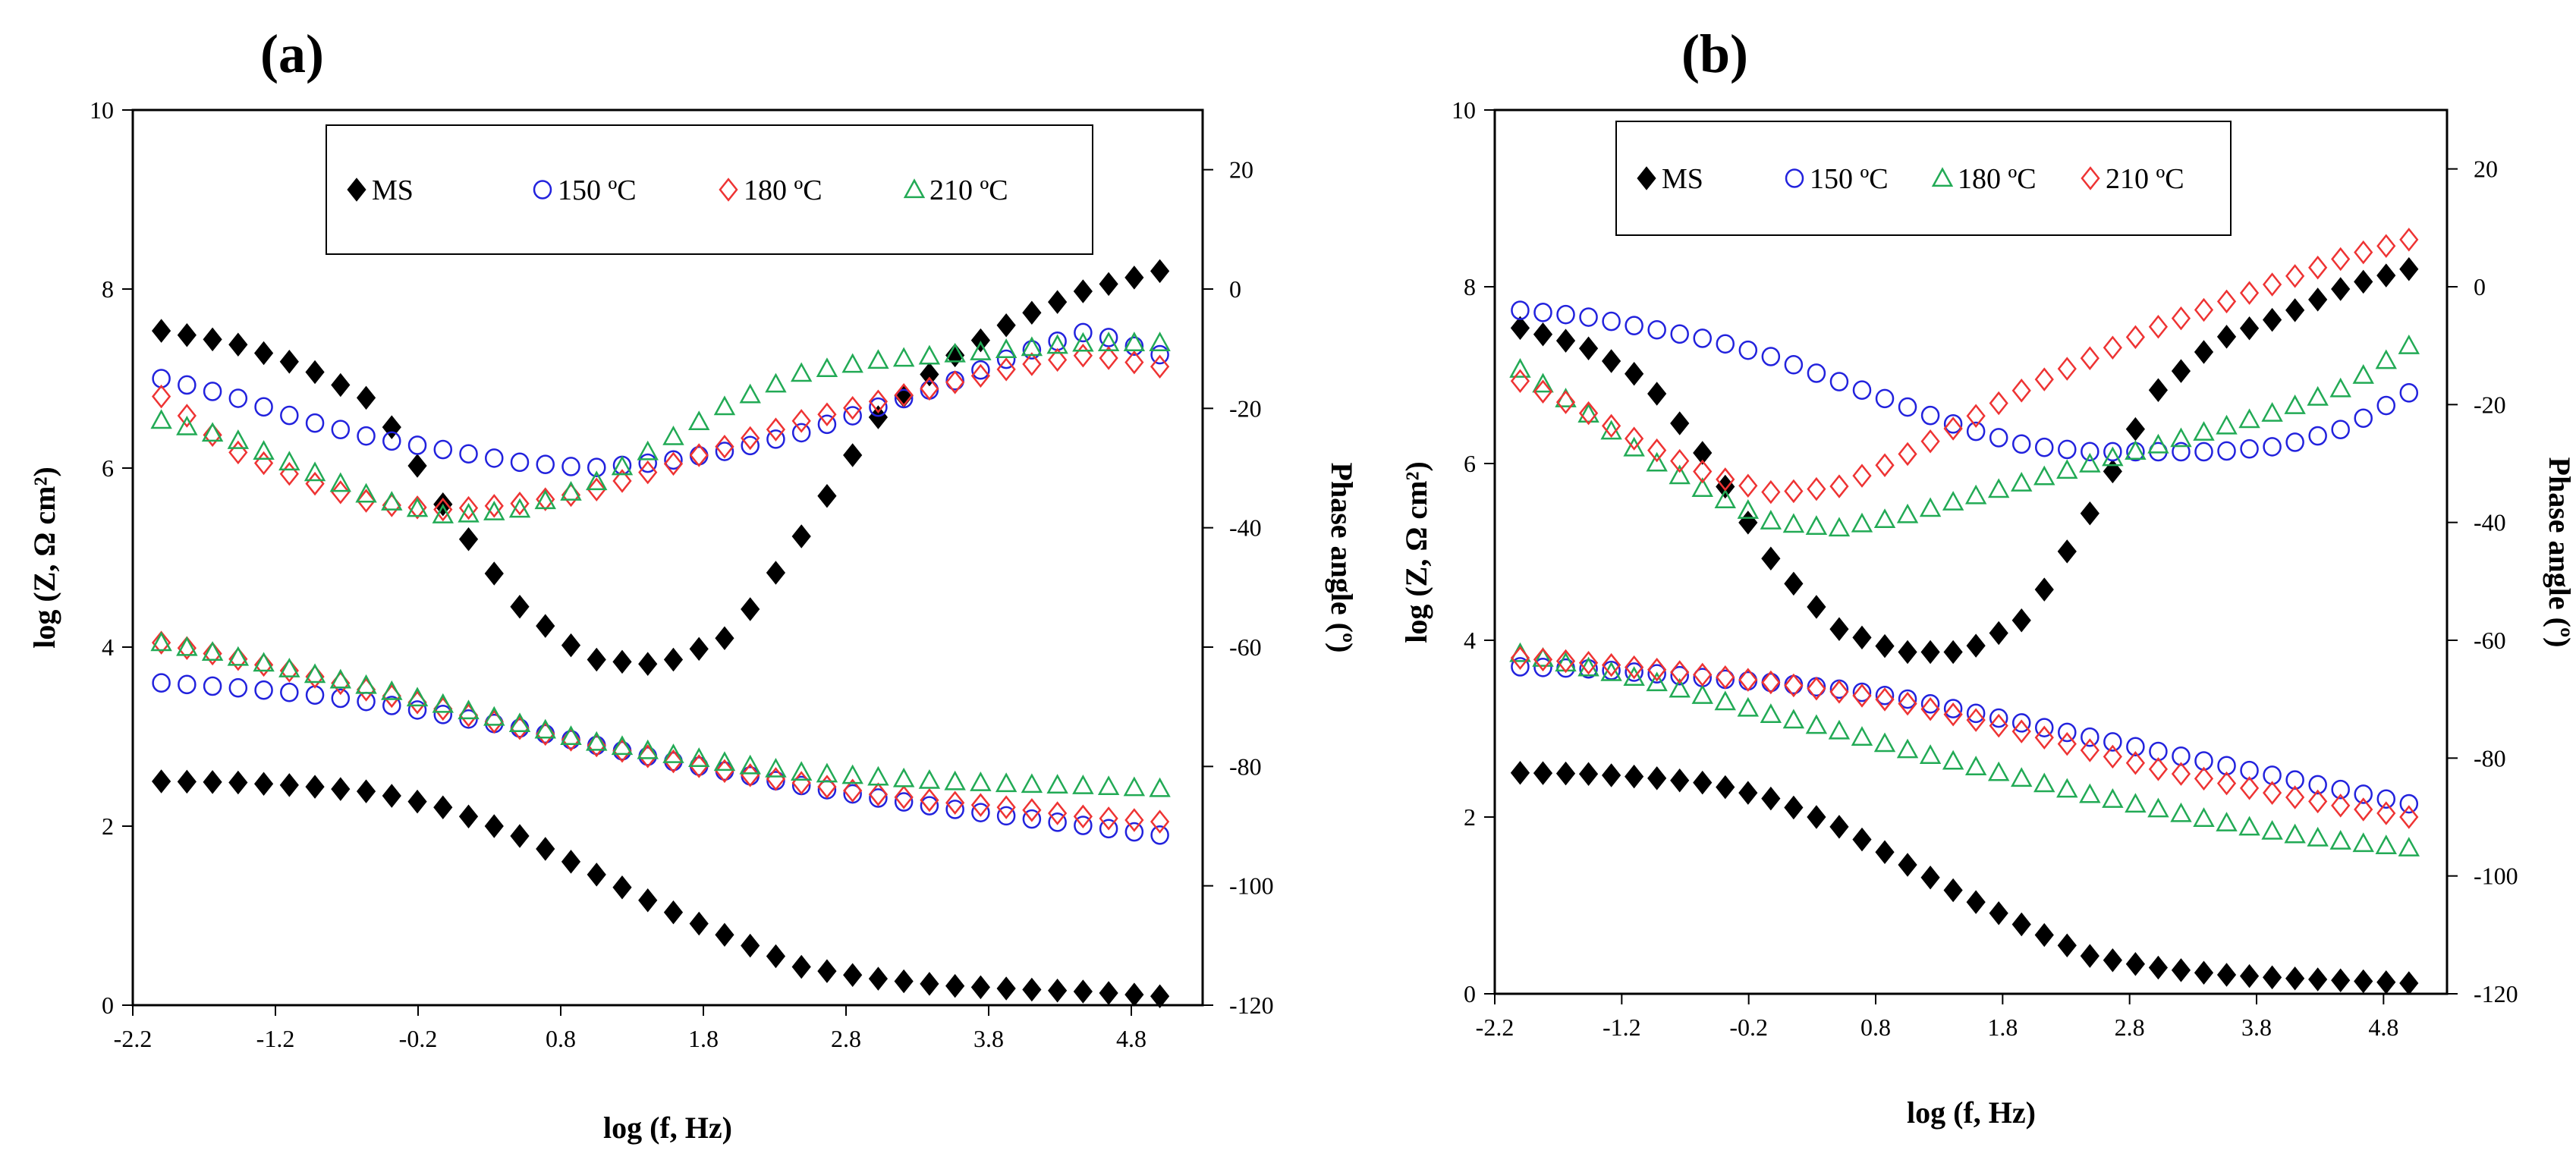 The width and height of the screenshot is (2576, 1166). I want to click on legend-marker, so click(2090, 178).